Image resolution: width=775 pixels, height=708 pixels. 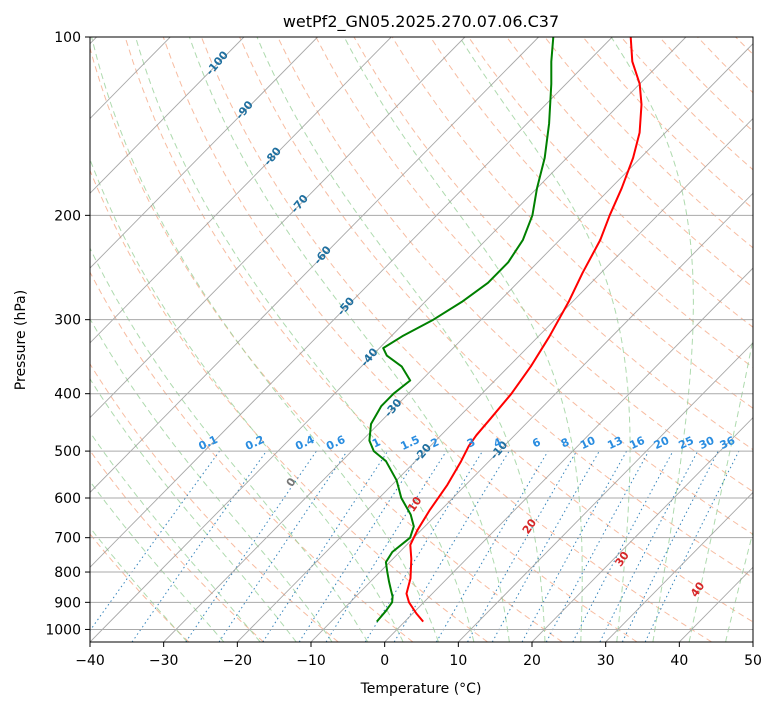 What do you see at coordinates (458, 661) in the screenshot?
I see `x-tick-label: 10` at bounding box center [458, 661].